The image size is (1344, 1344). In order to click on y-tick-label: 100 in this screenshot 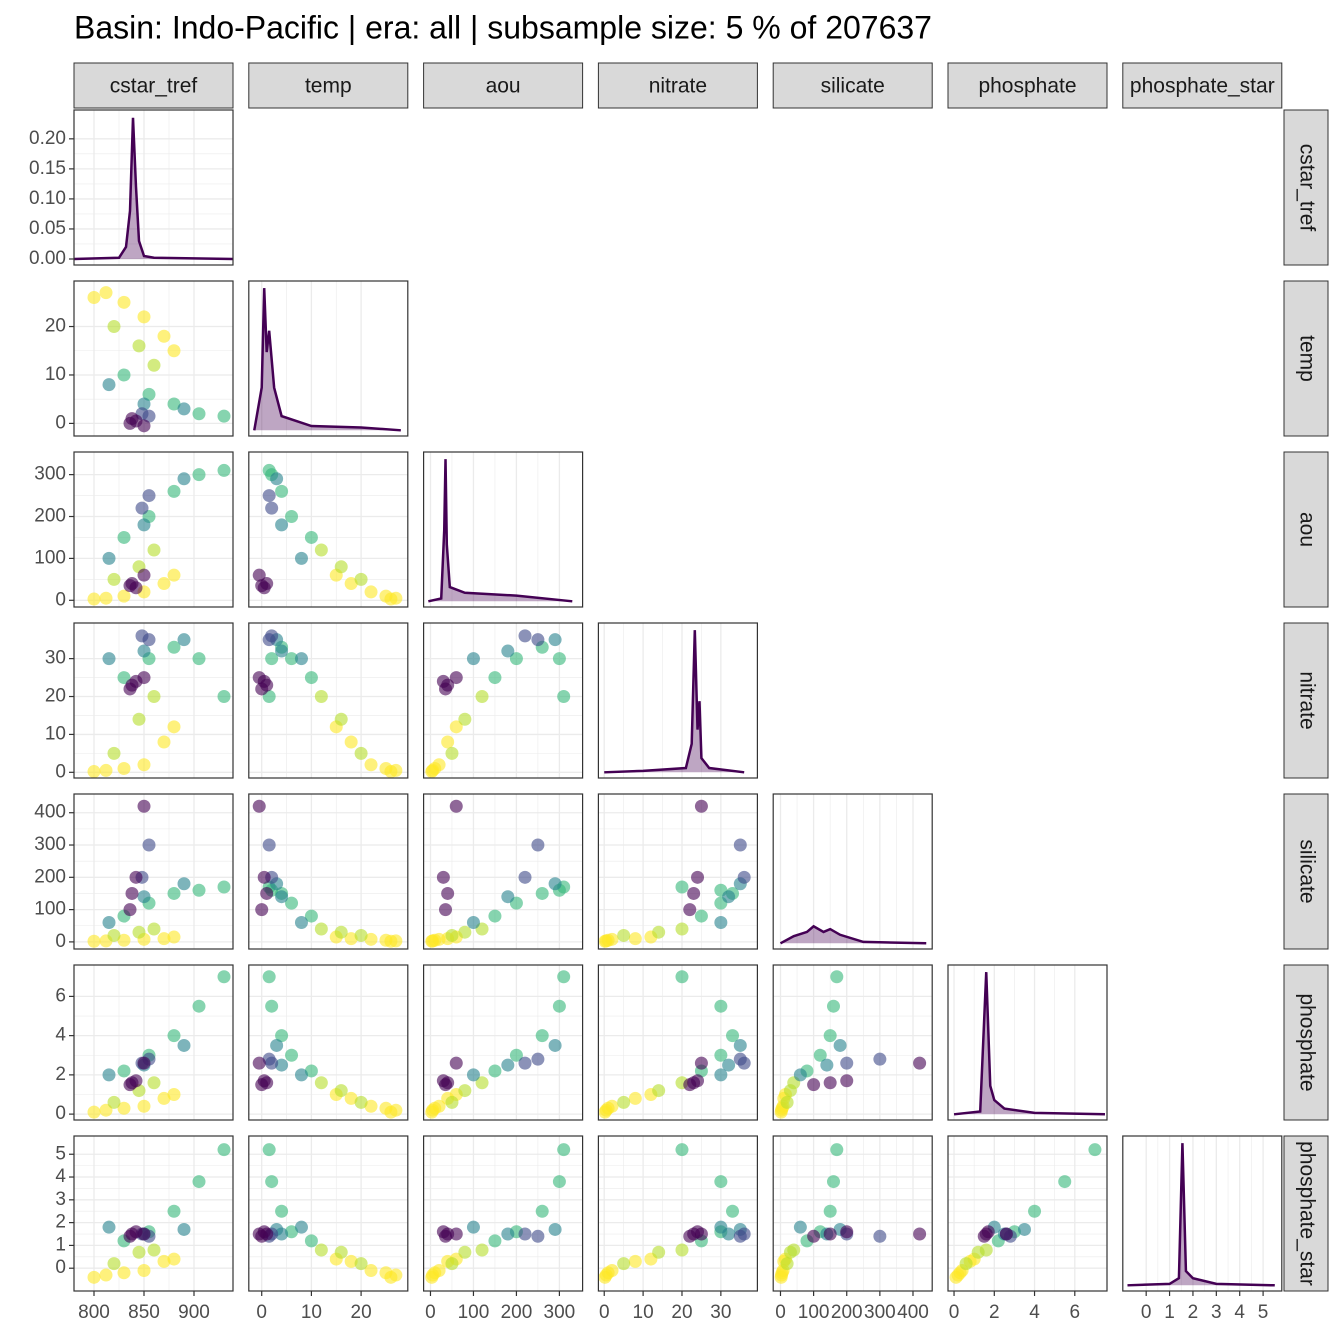, I will do `click(50, 557)`.